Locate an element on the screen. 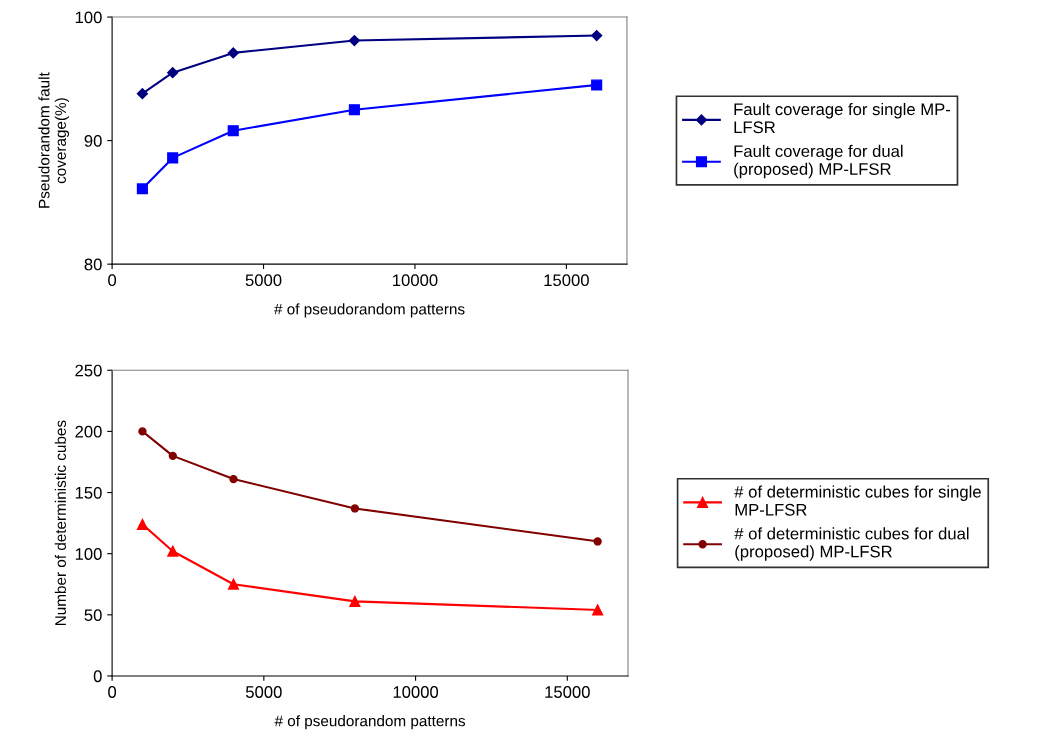 This screenshot has height=742, width=1038. y-tick-label: 80 is located at coordinates (93, 264).